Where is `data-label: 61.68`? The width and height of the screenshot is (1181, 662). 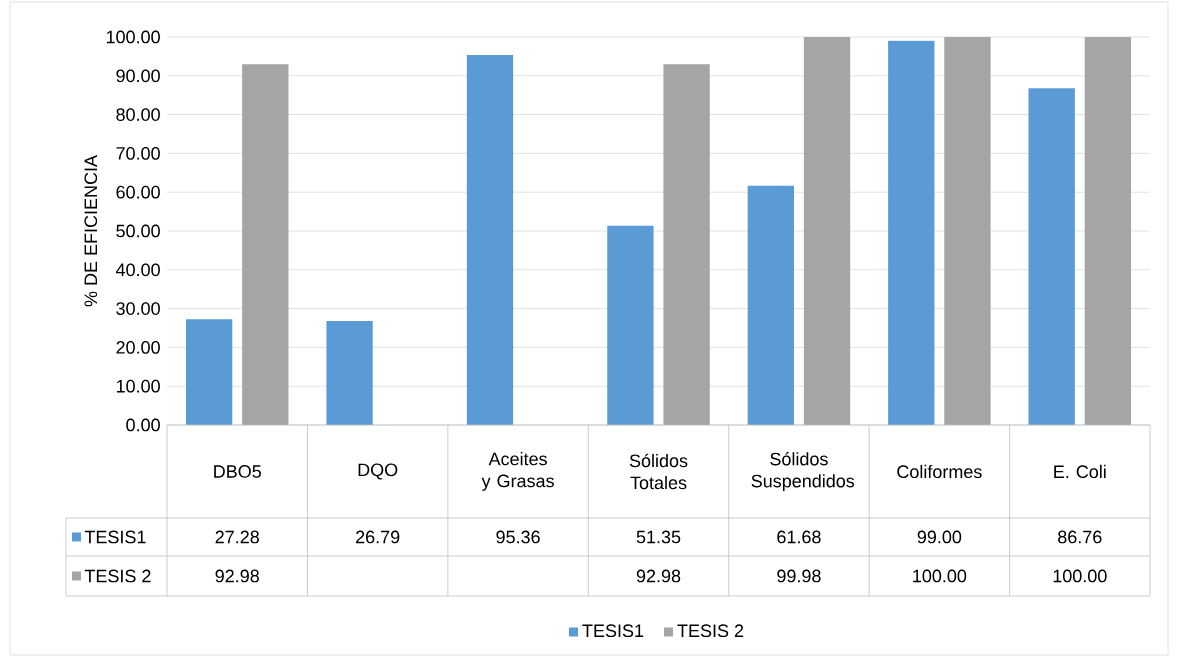 data-label: 61.68 is located at coordinates (799, 537).